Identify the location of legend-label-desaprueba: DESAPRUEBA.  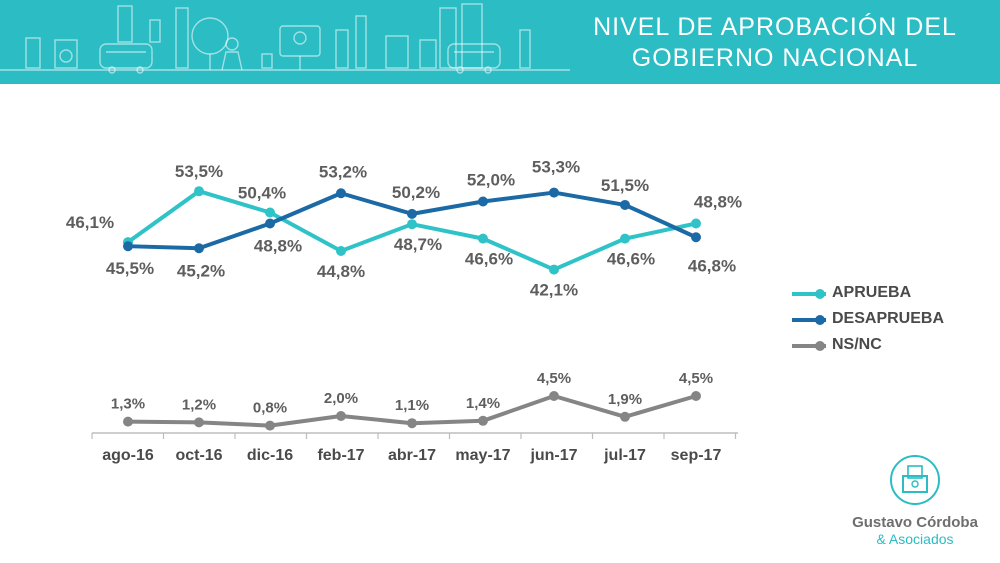
(888, 318).